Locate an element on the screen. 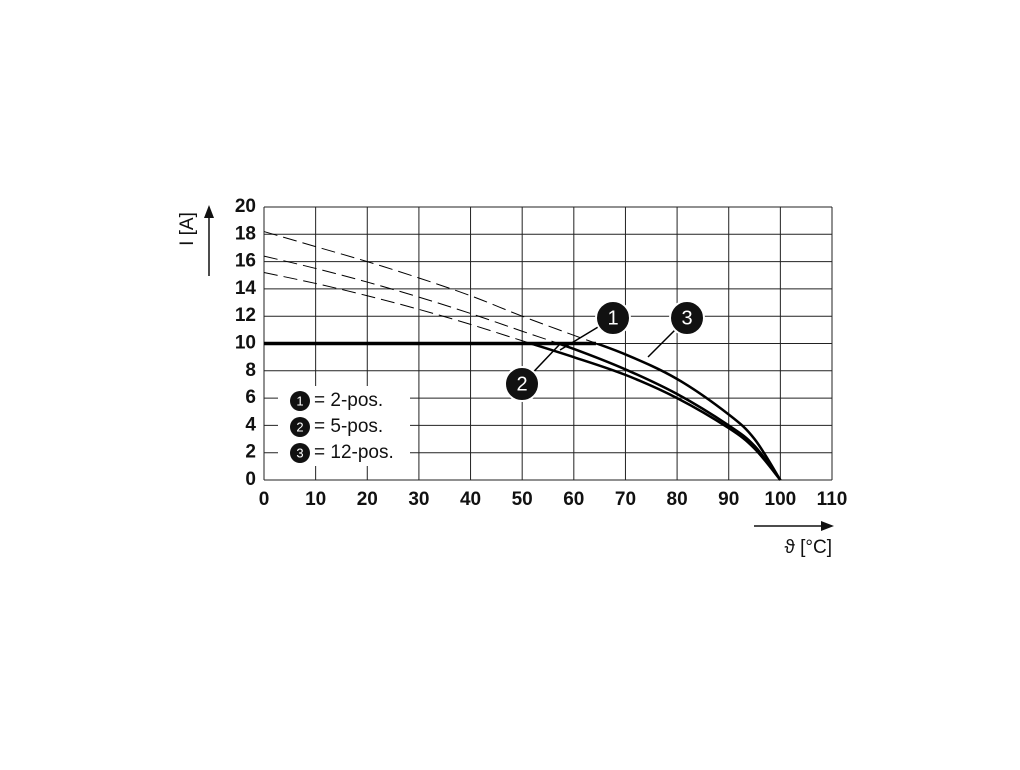 Image resolution: width=1020 pixels, height=770 pixels. y-tick-label: 6 is located at coordinates (250, 397).